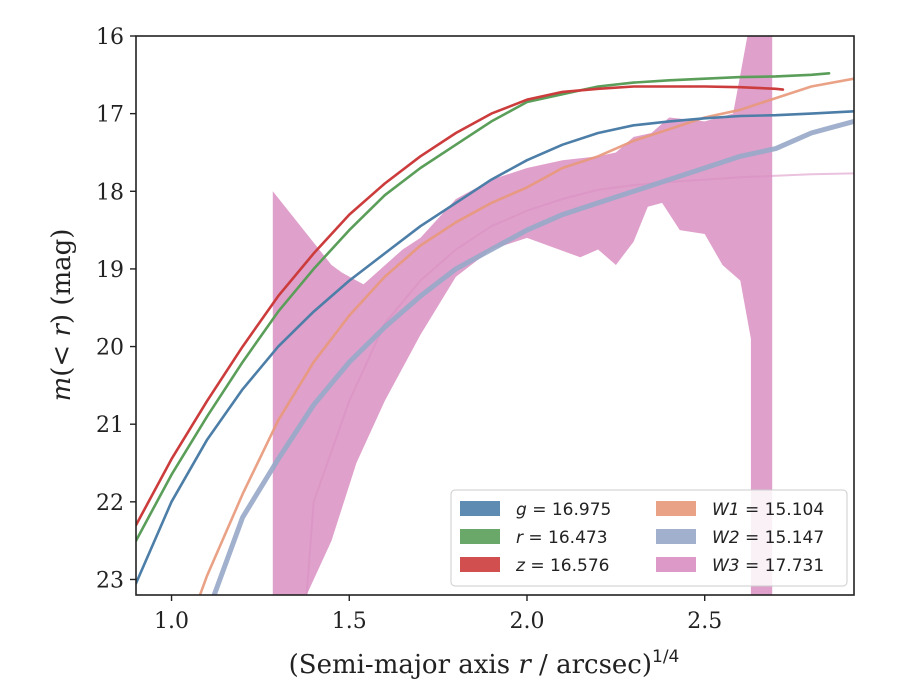 The width and height of the screenshot is (900, 700). I want to click on x-tick-label: 2.5, so click(704, 621).